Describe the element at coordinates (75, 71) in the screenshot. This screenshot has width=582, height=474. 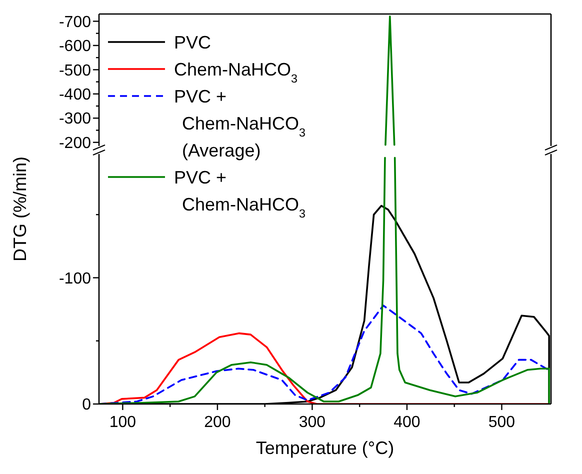
I see `y-tick-label: -500` at that location.